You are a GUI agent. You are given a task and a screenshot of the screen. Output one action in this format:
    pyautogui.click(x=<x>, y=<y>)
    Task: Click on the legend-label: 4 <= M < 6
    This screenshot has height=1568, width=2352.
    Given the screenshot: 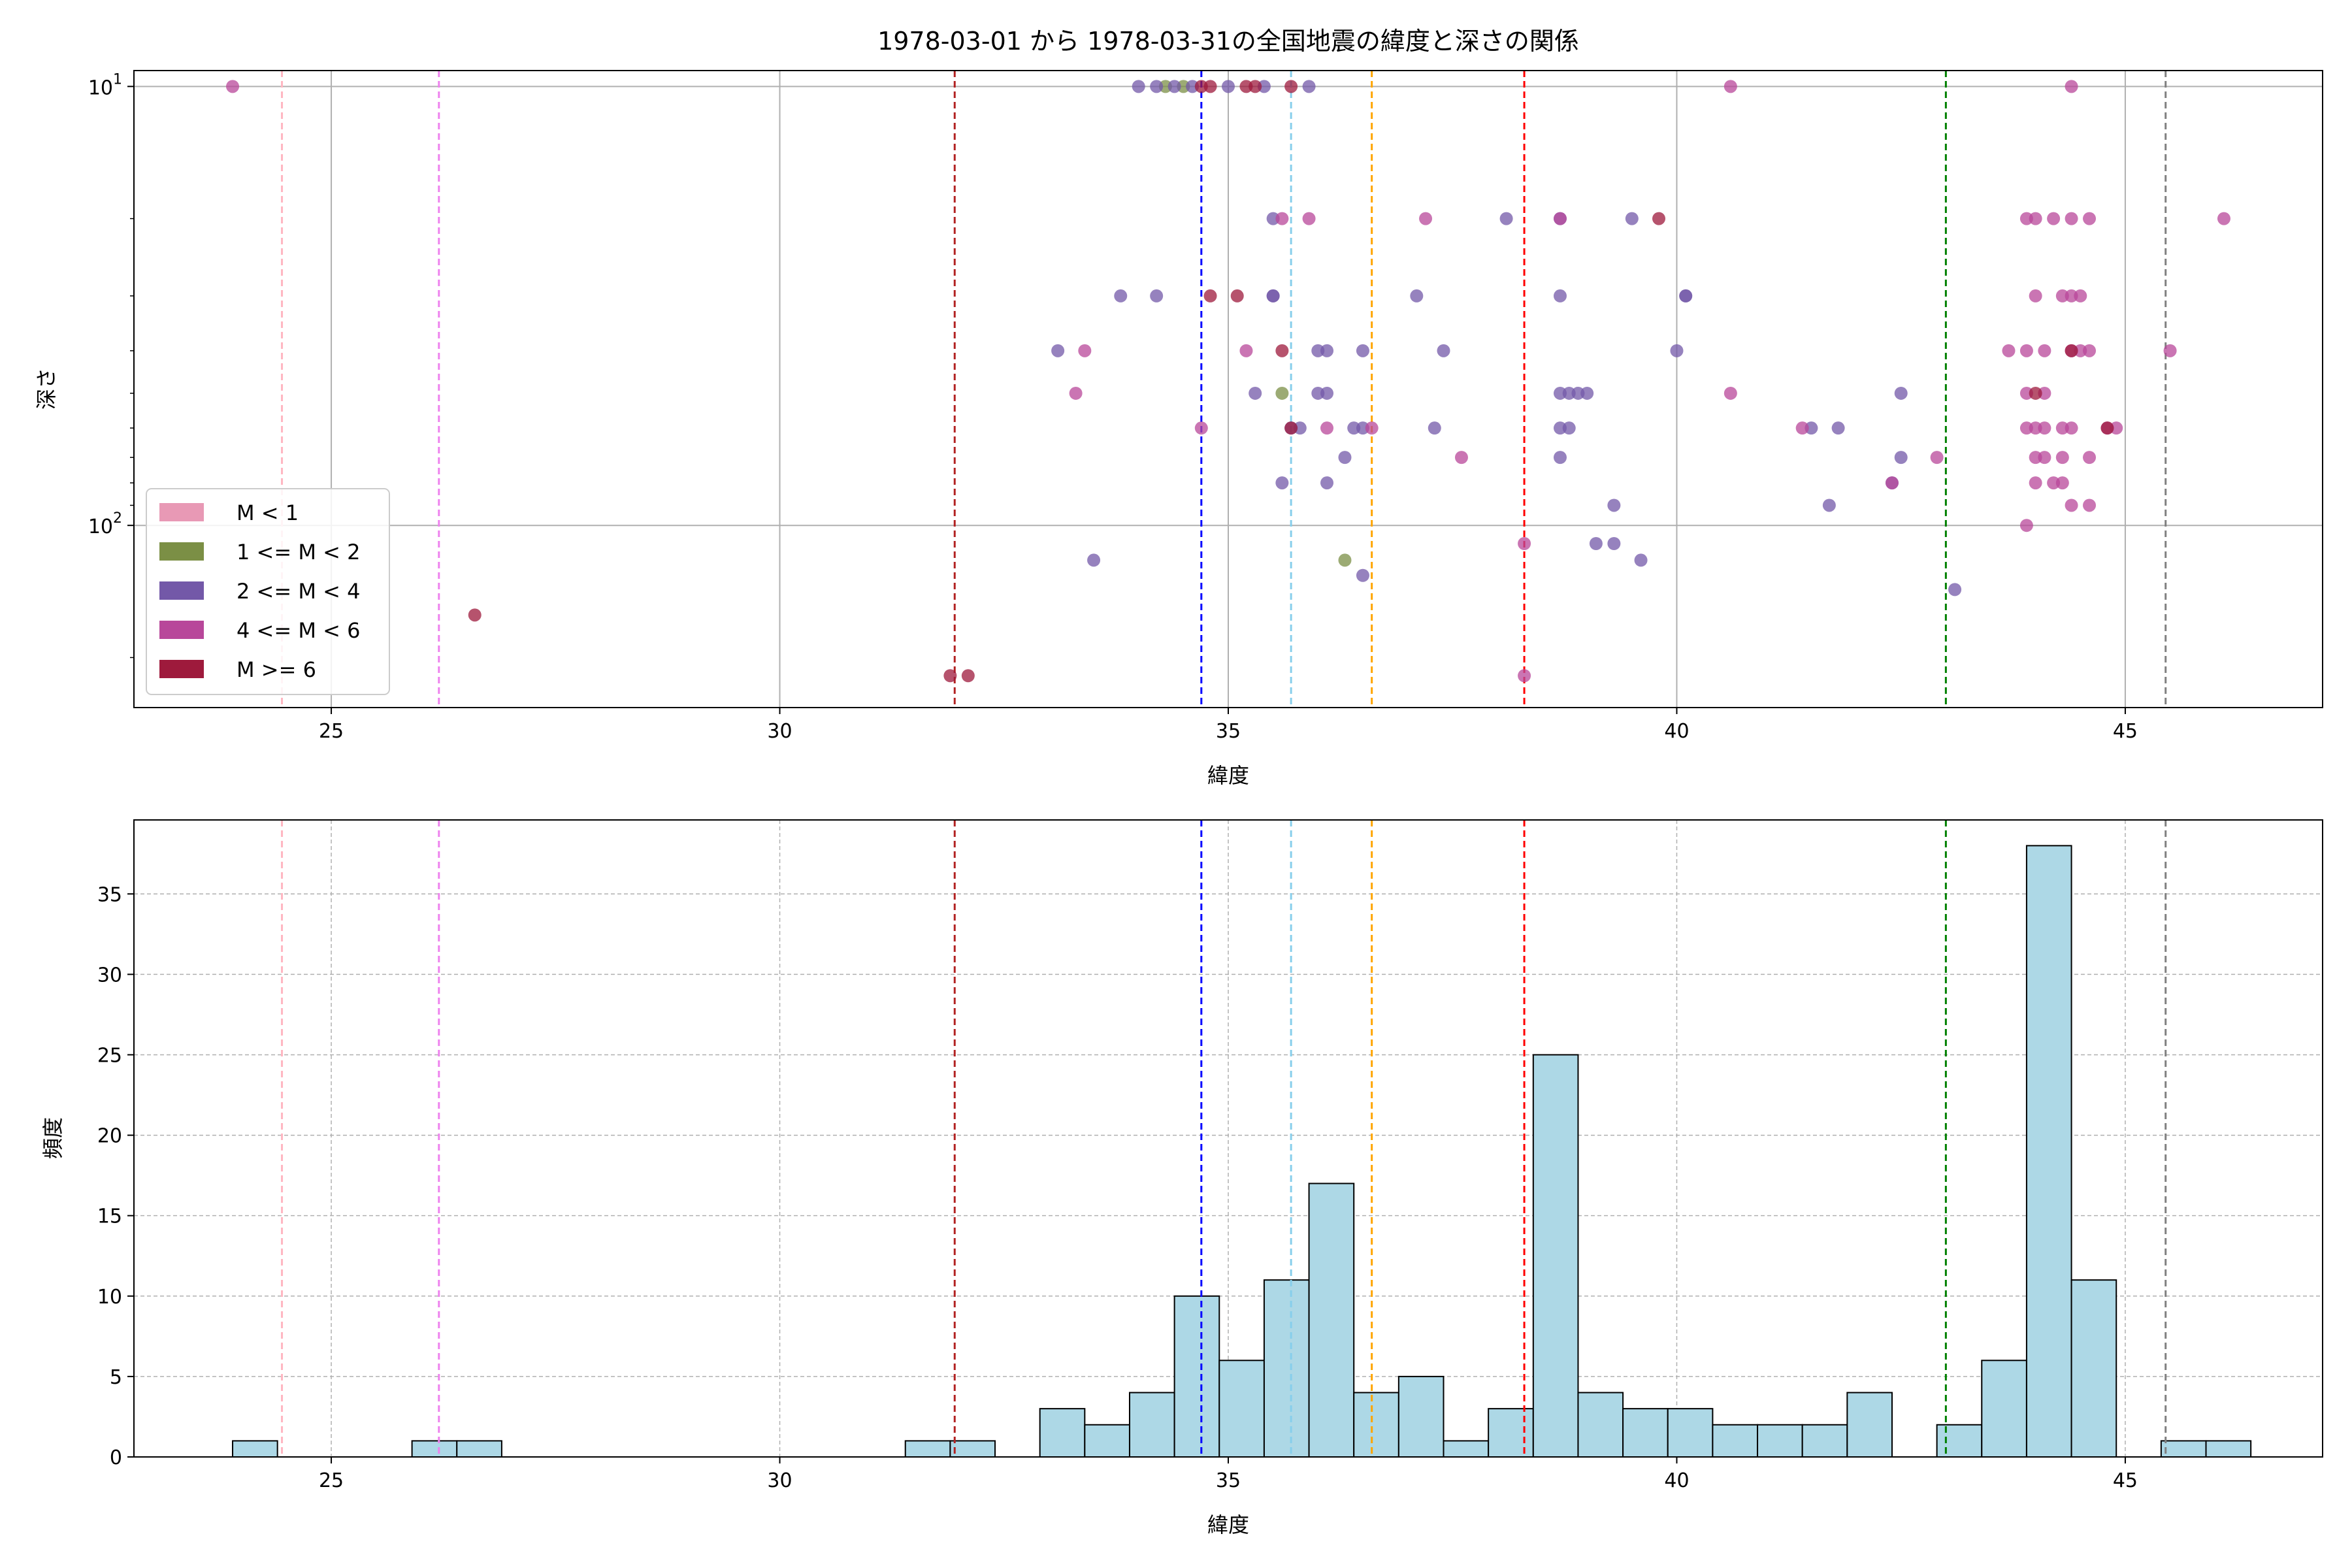 What is the action you would take?
    pyautogui.click(x=298, y=630)
    